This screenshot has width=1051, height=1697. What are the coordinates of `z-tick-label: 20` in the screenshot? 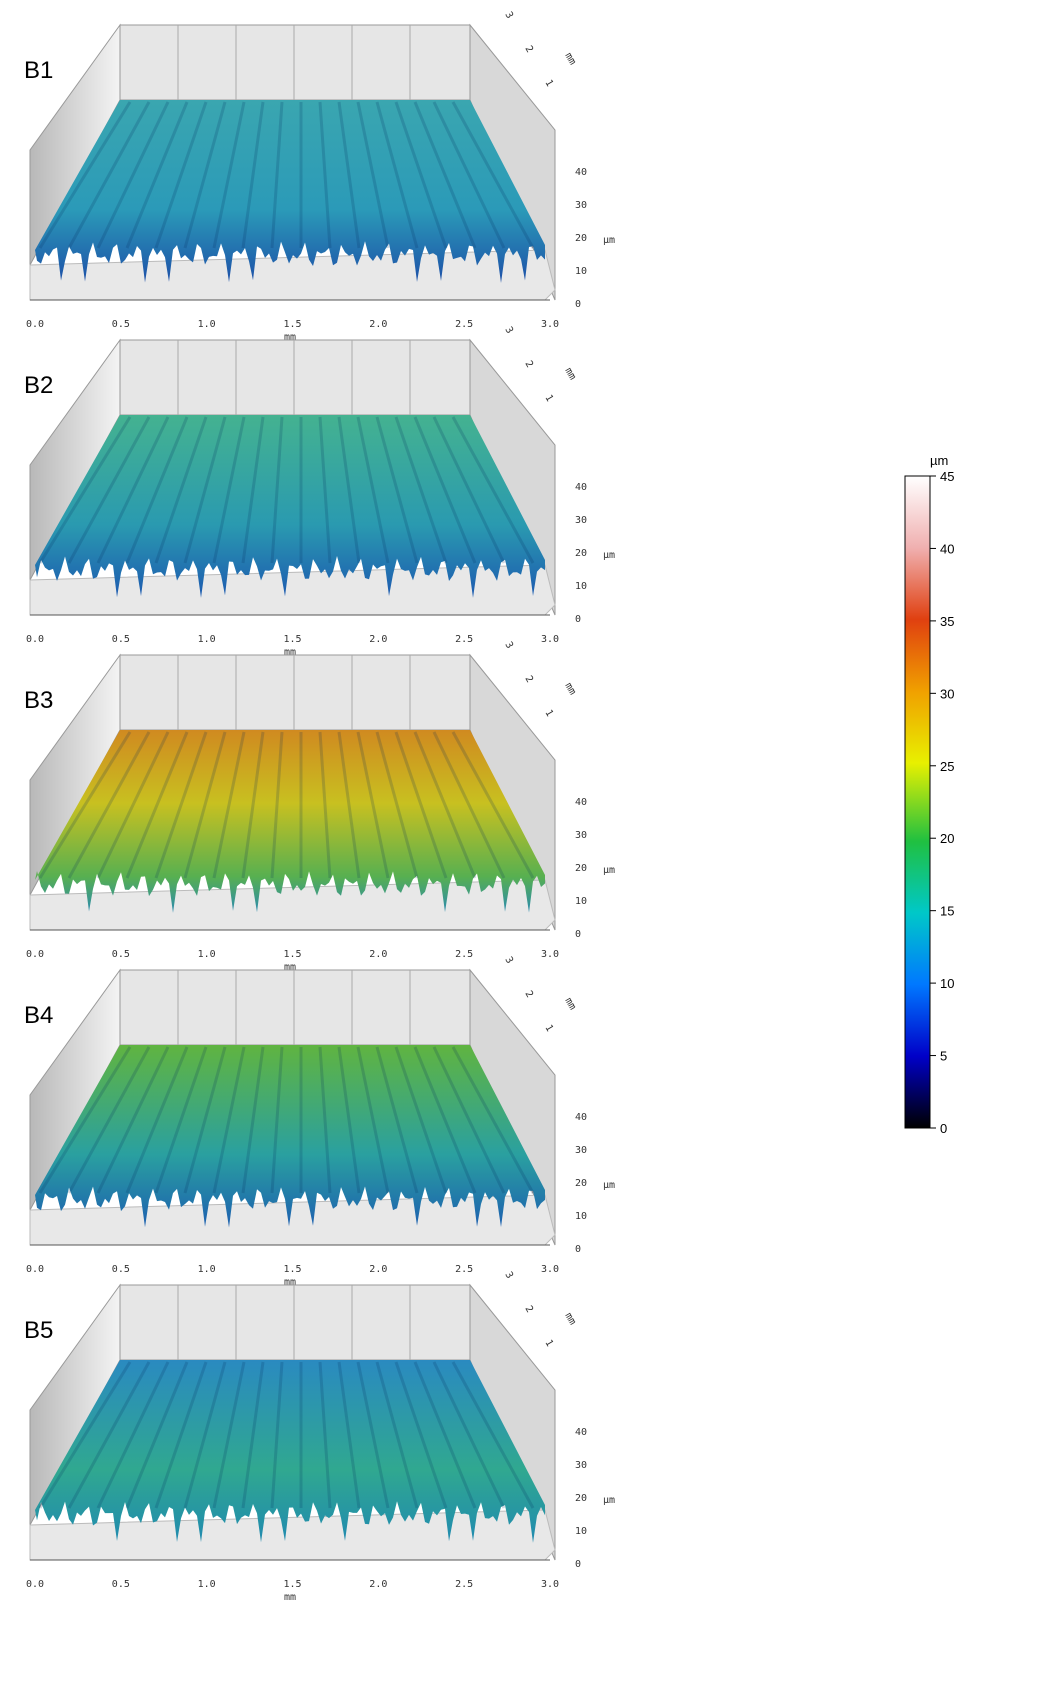 It's located at (581, 238).